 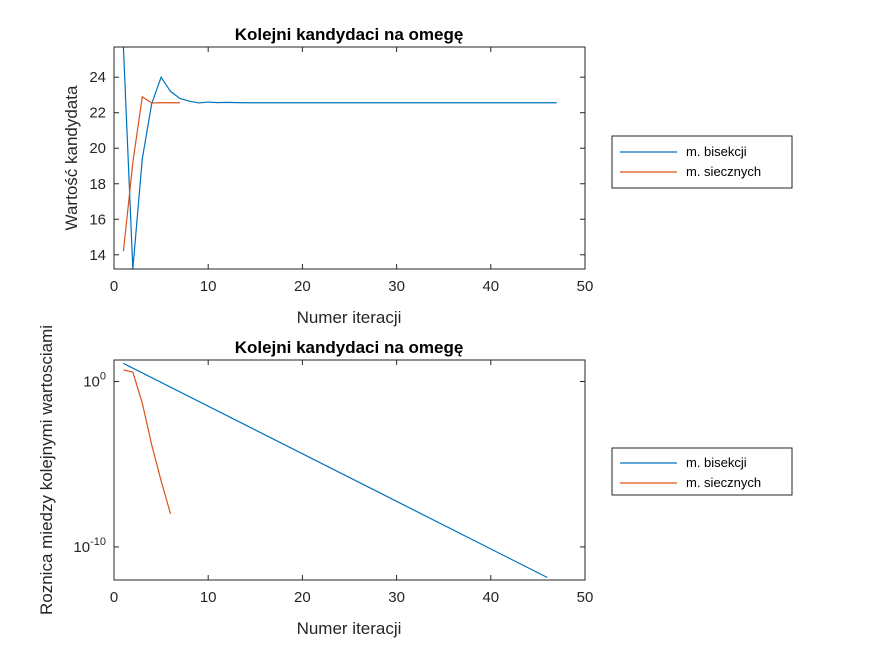 I want to click on y-axis-label: Roznica miedzy kolejnymi wartosciami, so click(x=46, y=470).